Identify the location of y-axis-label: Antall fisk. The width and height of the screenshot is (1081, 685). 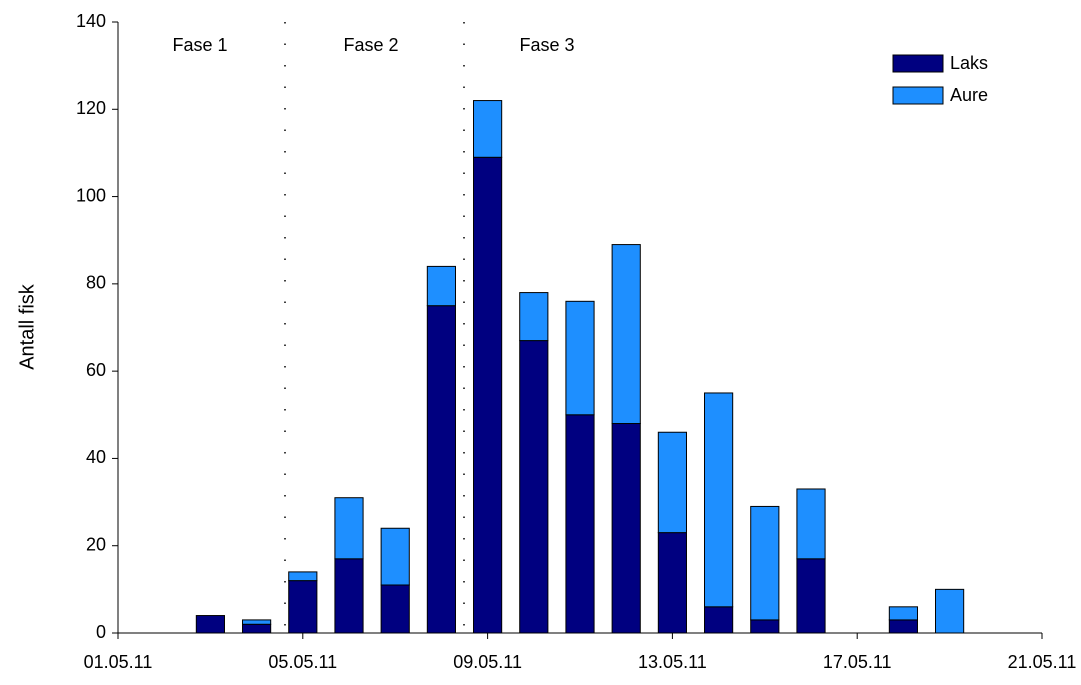
(27, 326).